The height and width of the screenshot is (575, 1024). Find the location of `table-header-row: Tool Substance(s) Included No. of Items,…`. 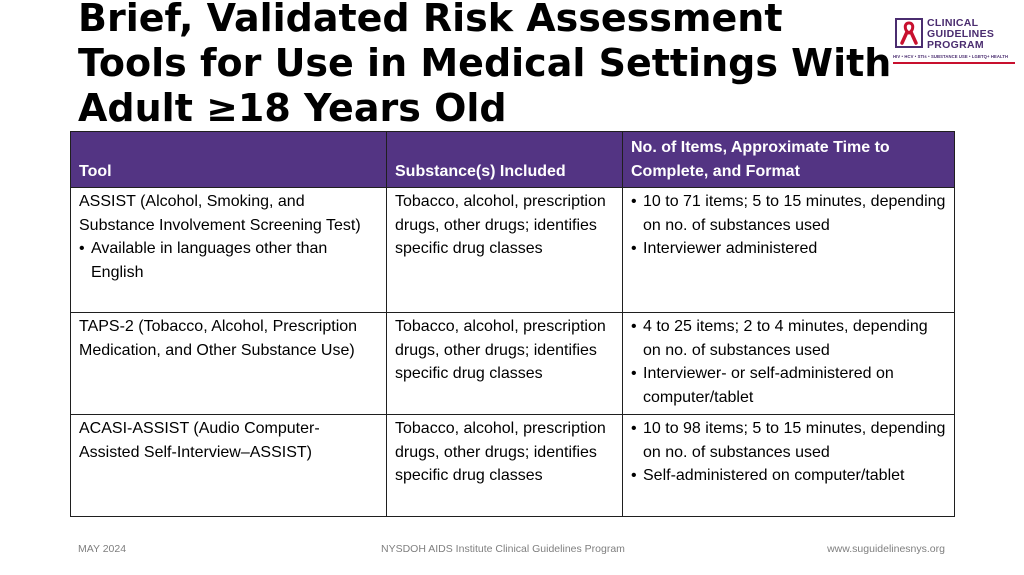

table-header-row: Tool Substance(s) Included No. of Items,… is located at coordinates (512, 159).